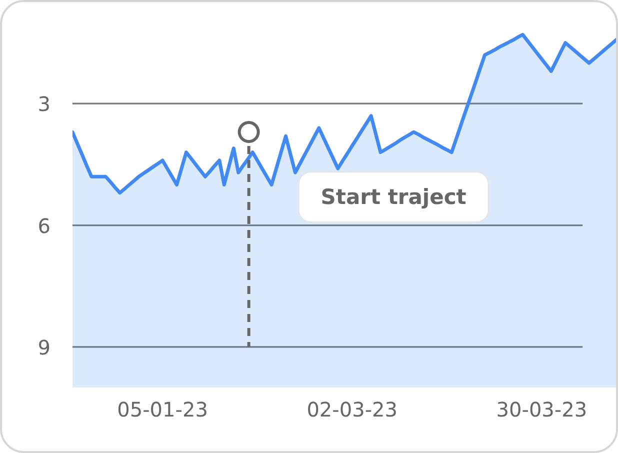 The width and height of the screenshot is (618, 453). What do you see at coordinates (44, 226) in the screenshot?
I see `y-tick-label: 6` at bounding box center [44, 226].